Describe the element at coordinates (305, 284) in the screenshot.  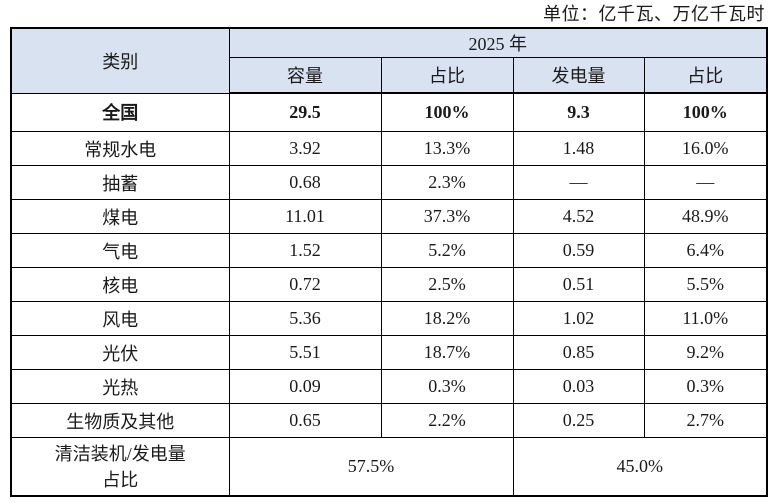
I see `capacity-cell: 0.72` at that location.